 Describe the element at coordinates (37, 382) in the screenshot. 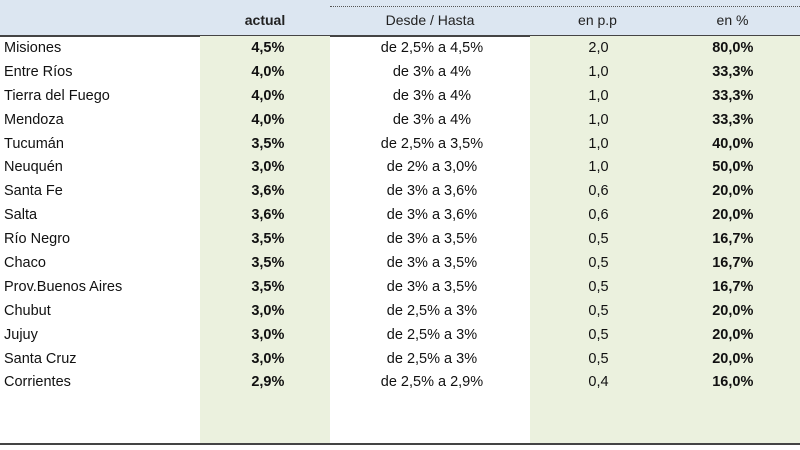

I see `cell-province: Corrientes` at that location.